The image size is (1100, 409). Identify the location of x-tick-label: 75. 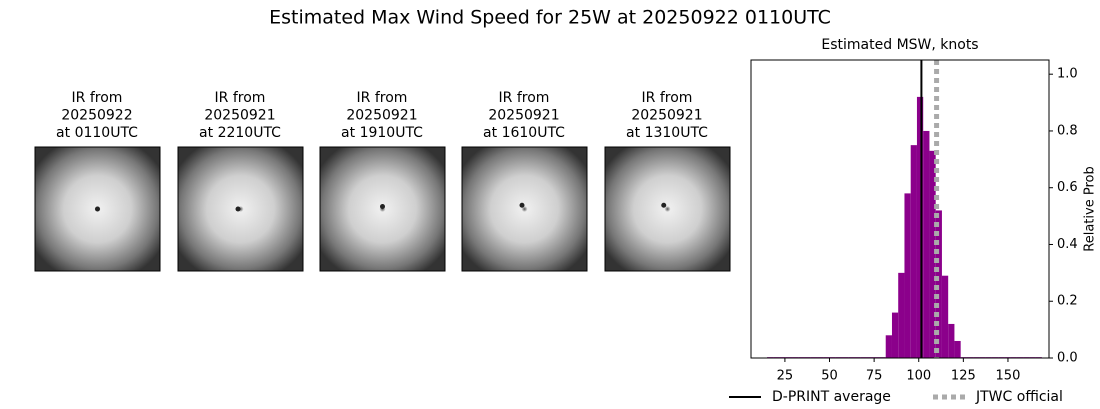
(874, 376).